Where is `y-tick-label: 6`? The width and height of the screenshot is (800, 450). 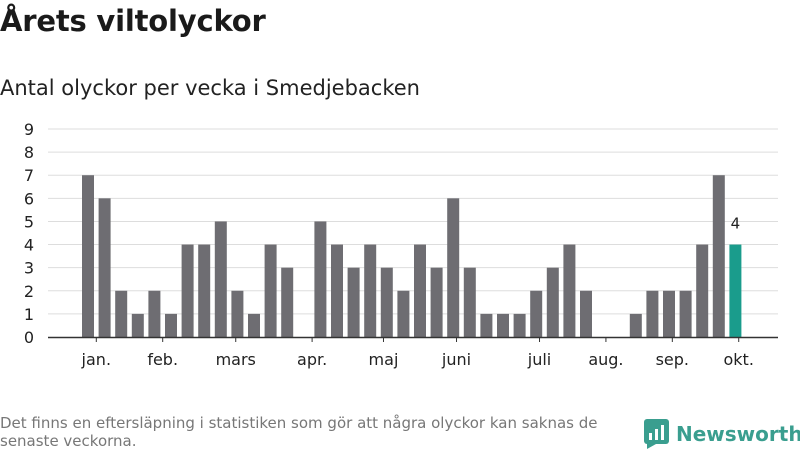
y-tick-label: 6 is located at coordinates (29, 198).